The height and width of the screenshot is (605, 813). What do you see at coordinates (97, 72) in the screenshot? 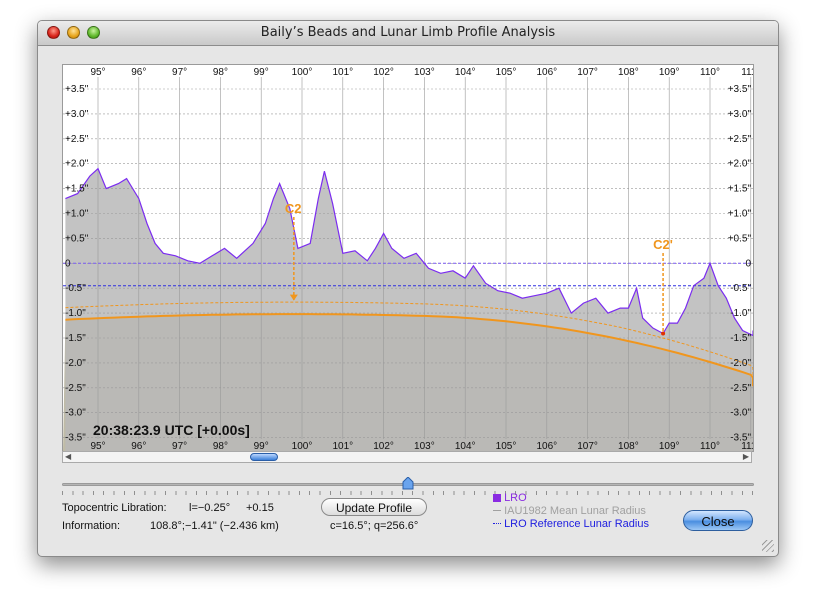
I see `x-tick-label-top: 95°` at bounding box center [97, 72].